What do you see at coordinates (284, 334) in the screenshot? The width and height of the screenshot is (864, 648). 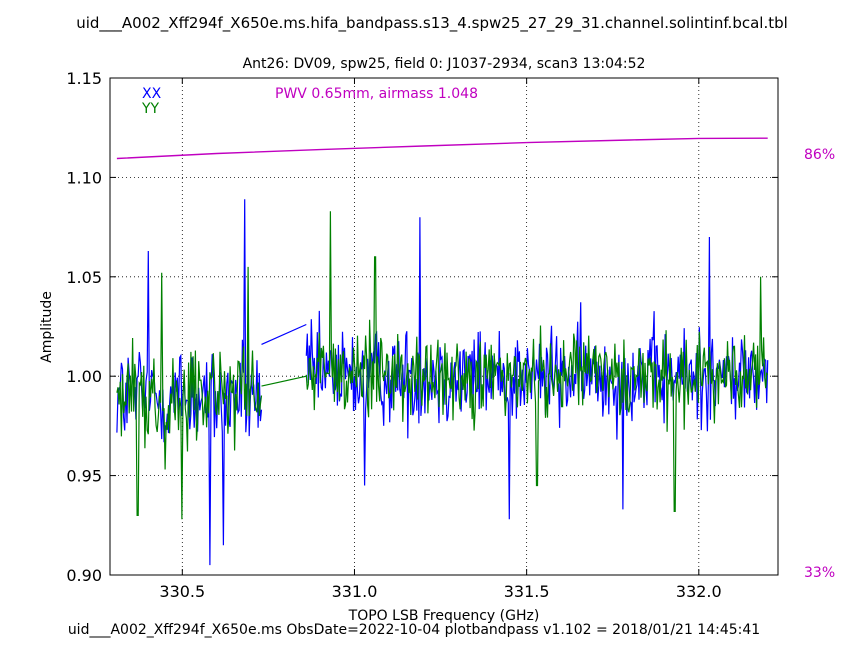 I see `series-xx-gap-bridge` at bounding box center [284, 334].